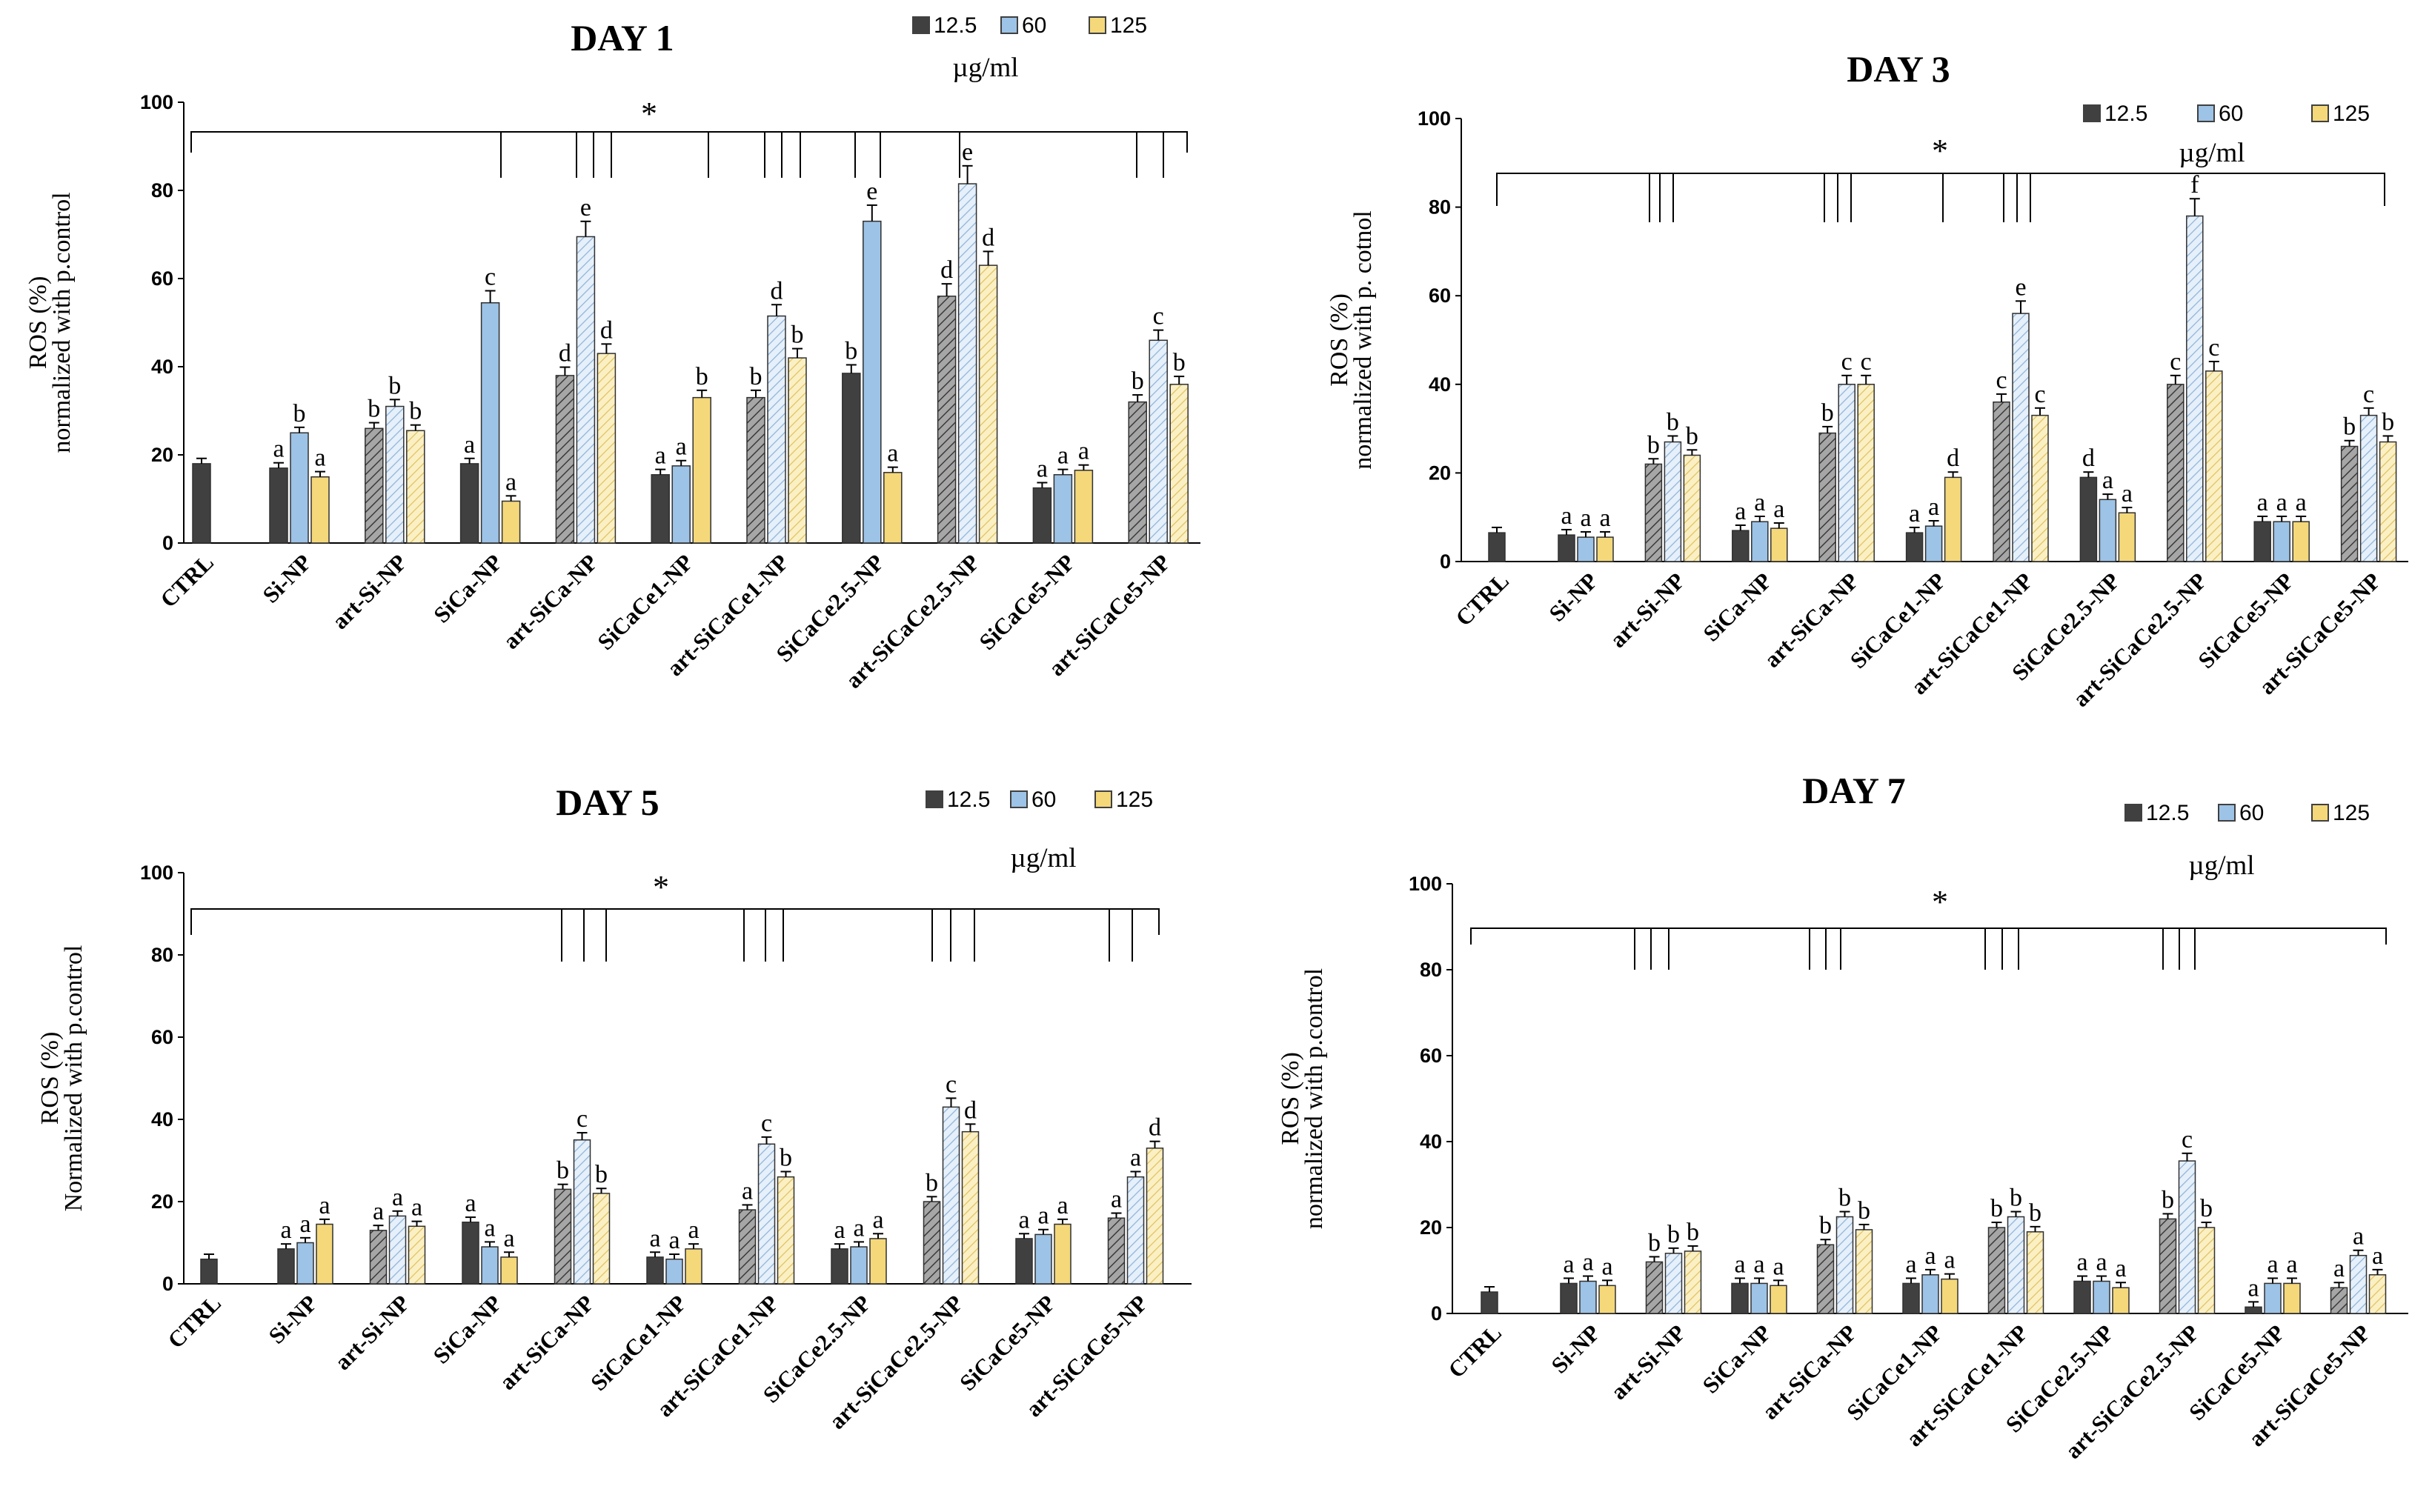  What do you see at coordinates (2253, 1310) in the screenshot?
I see `bar-SiCaCe5-NP-12.5` at bounding box center [2253, 1310].